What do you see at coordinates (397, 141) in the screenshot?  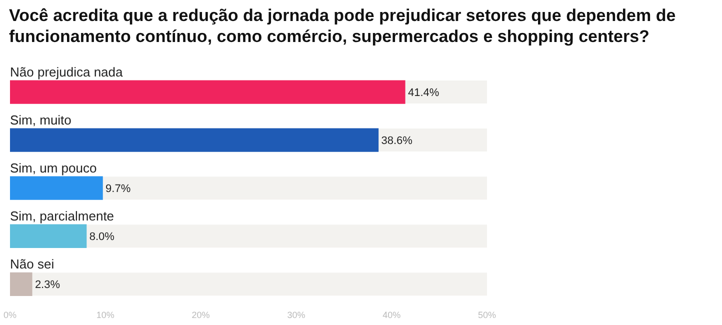 I see `data-label: 38.6%` at bounding box center [397, 141].